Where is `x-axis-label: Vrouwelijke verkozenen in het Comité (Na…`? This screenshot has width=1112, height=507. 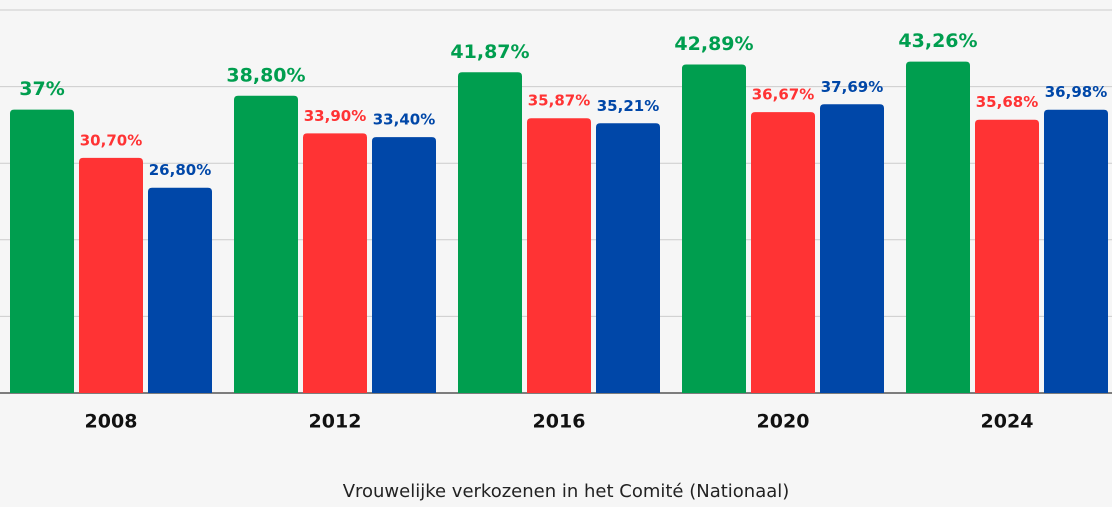 x-axis-label: Vrouwelijke verkozenen in het Comité (Na… is located at coordinates (566, 491).